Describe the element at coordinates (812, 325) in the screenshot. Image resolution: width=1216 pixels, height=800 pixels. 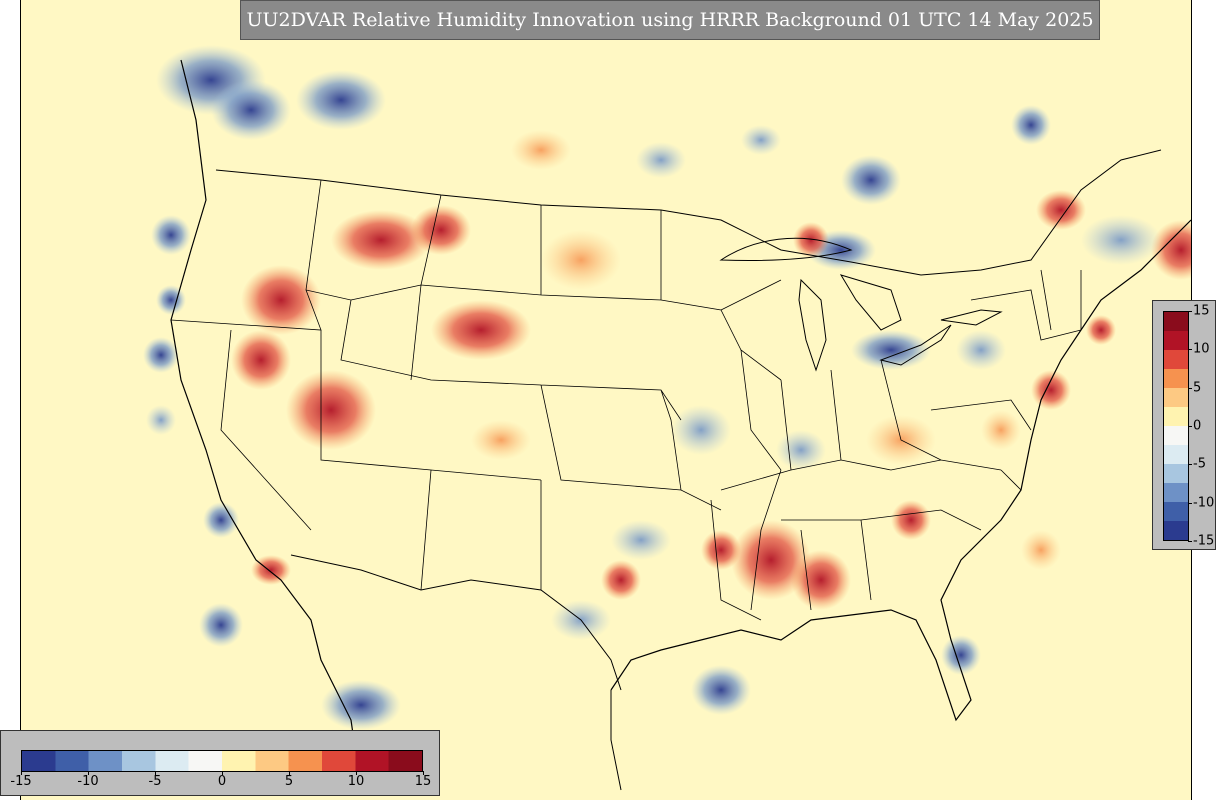
I see `lake-michigan` at that location.